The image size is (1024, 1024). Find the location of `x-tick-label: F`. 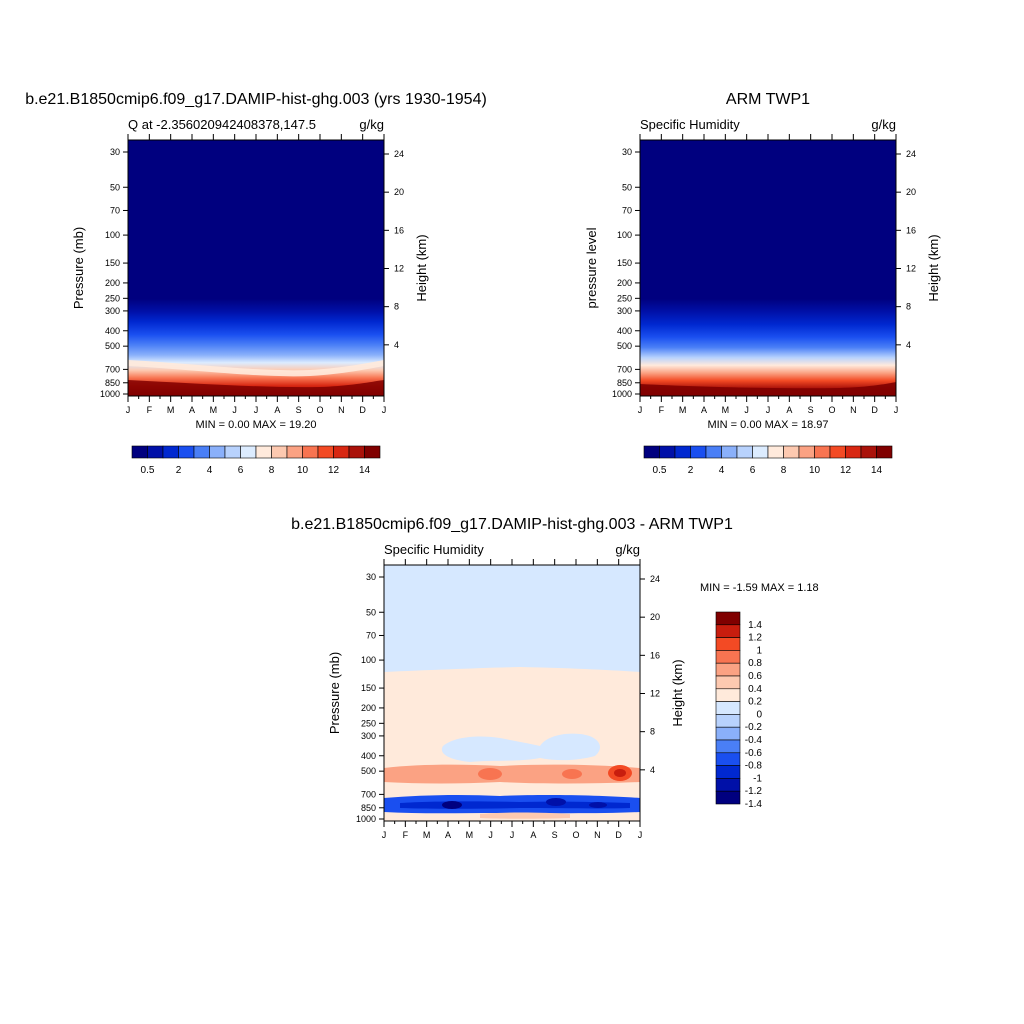

x-tick-label: F is located at coordinates (150, 410).